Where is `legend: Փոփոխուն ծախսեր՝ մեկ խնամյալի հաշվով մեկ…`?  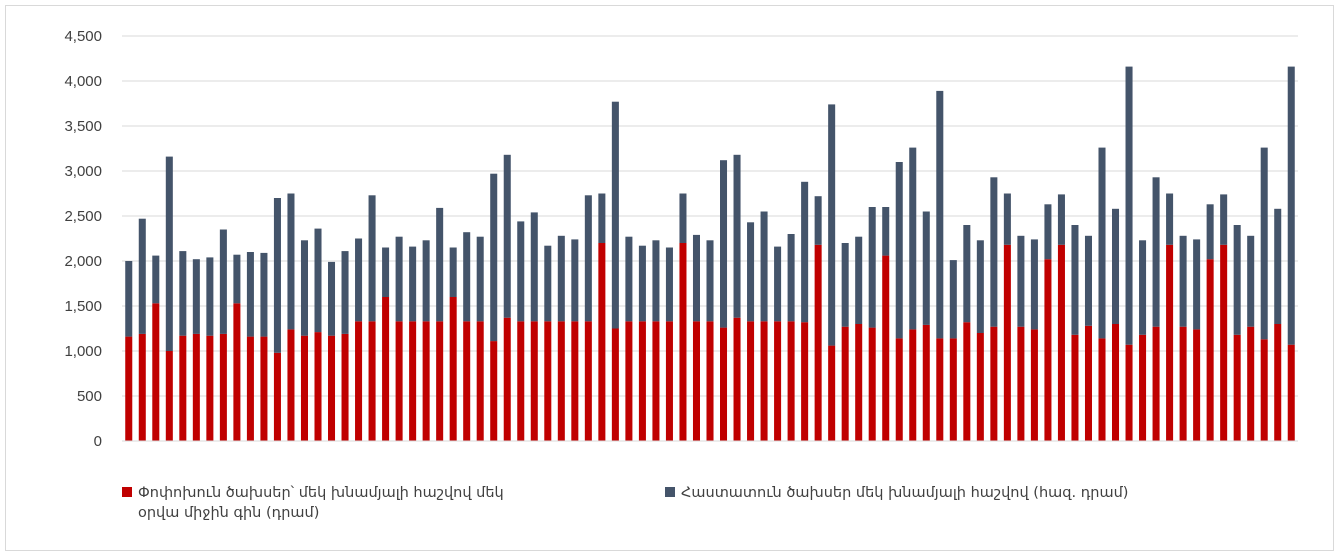 legend: Փոփոխուն ծախսեր՝ մեկ խնամյալի հաշվով մեկ… is located at coordinates (625, 503).